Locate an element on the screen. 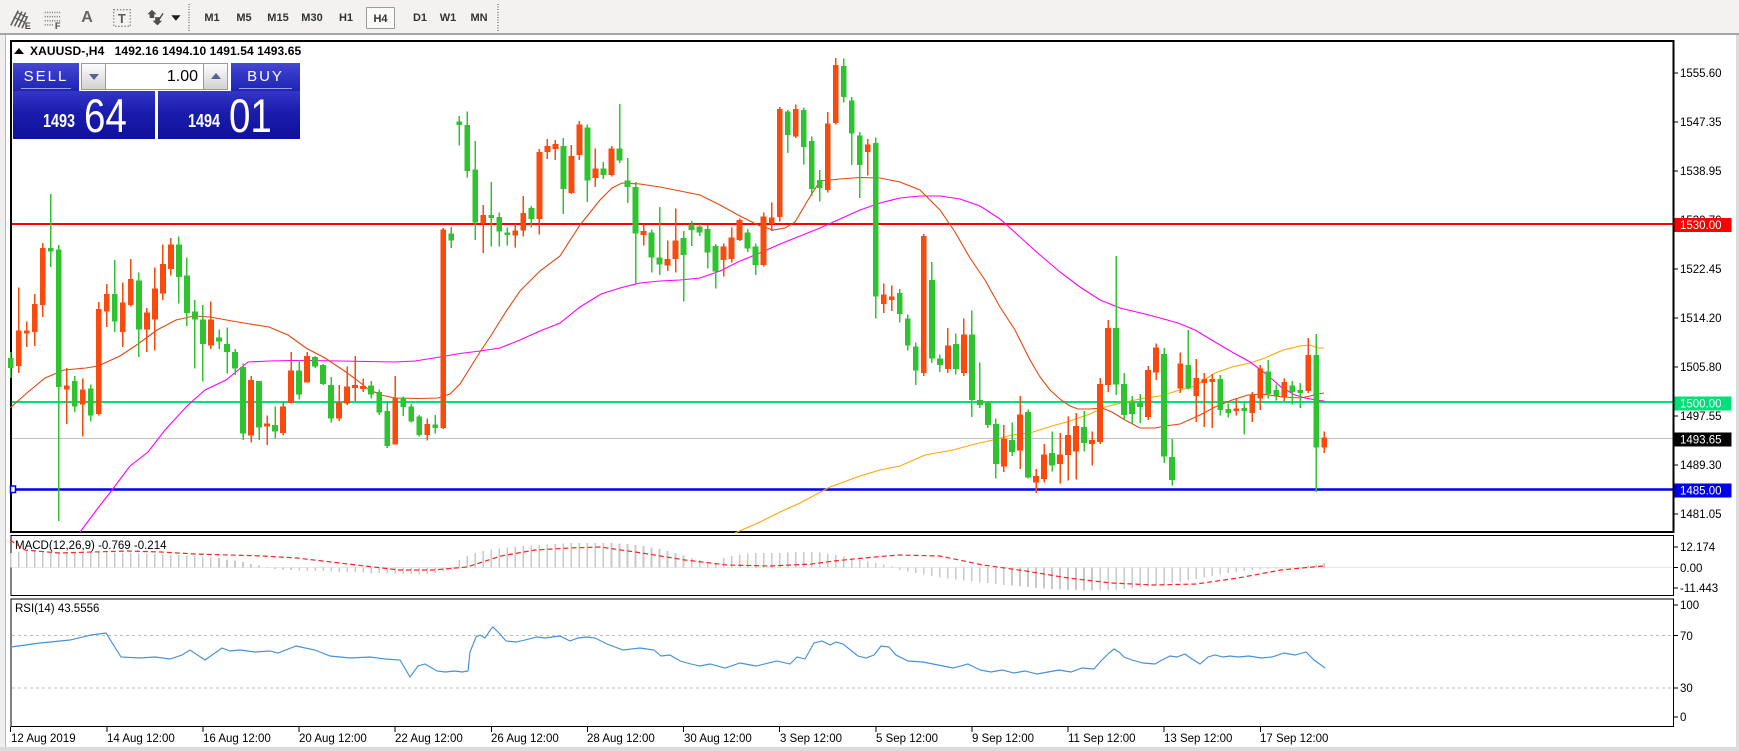 Image resolution: width=1739 pixels, height=751 pixels. svg-text: 0 is located at coordinates (1683, 718).